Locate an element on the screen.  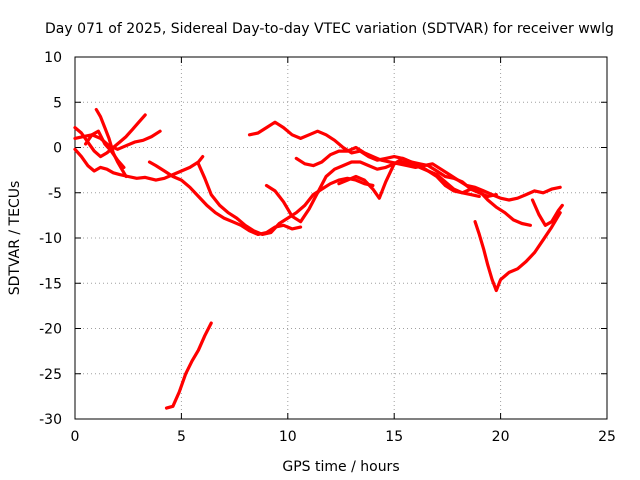
x-tick-label: 0 is located at coordinates (75, 437).